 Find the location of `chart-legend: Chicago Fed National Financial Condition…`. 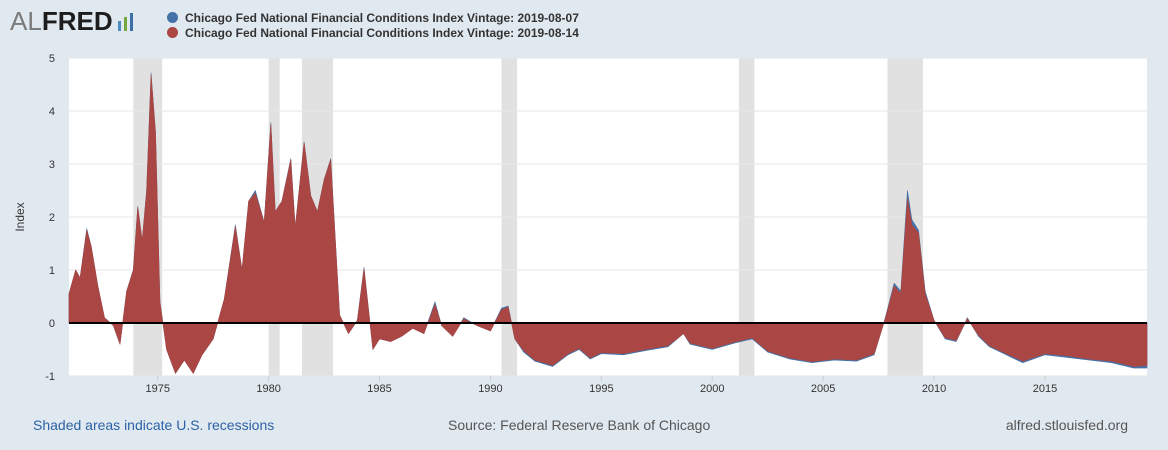

chart-legend: Chicago Fed National Financial Condition… is located at coordinates (373, 25).